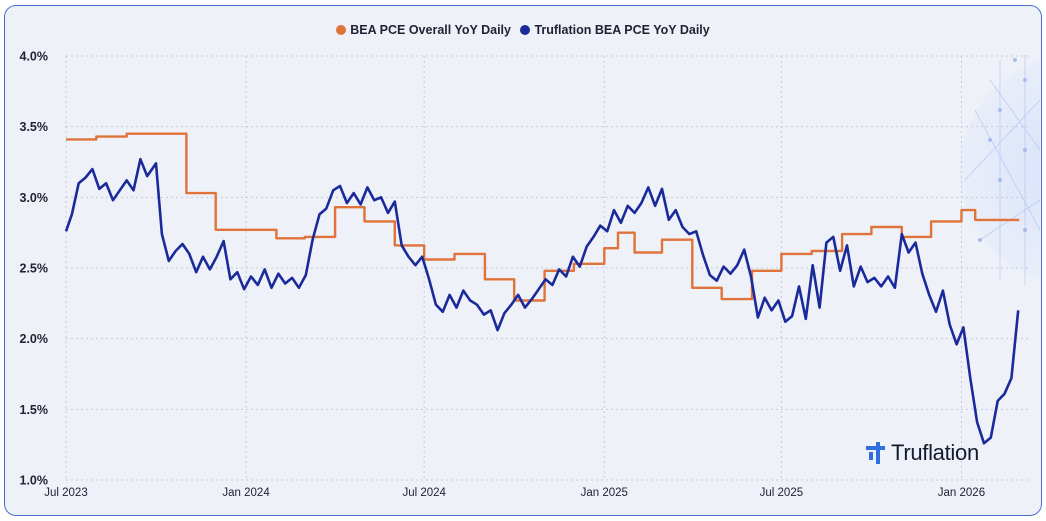  What do you see at coordinates (781, 493) in the screenshot?
I see `x-tick-label: Jul 2025` at bounding box center [781, 493].